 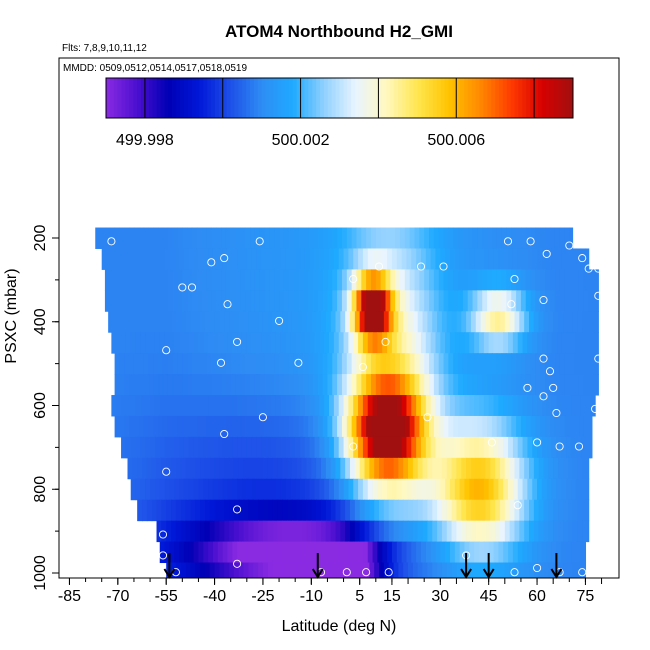 I want to click on flight-arrow-head, so click(x=488, y=573).